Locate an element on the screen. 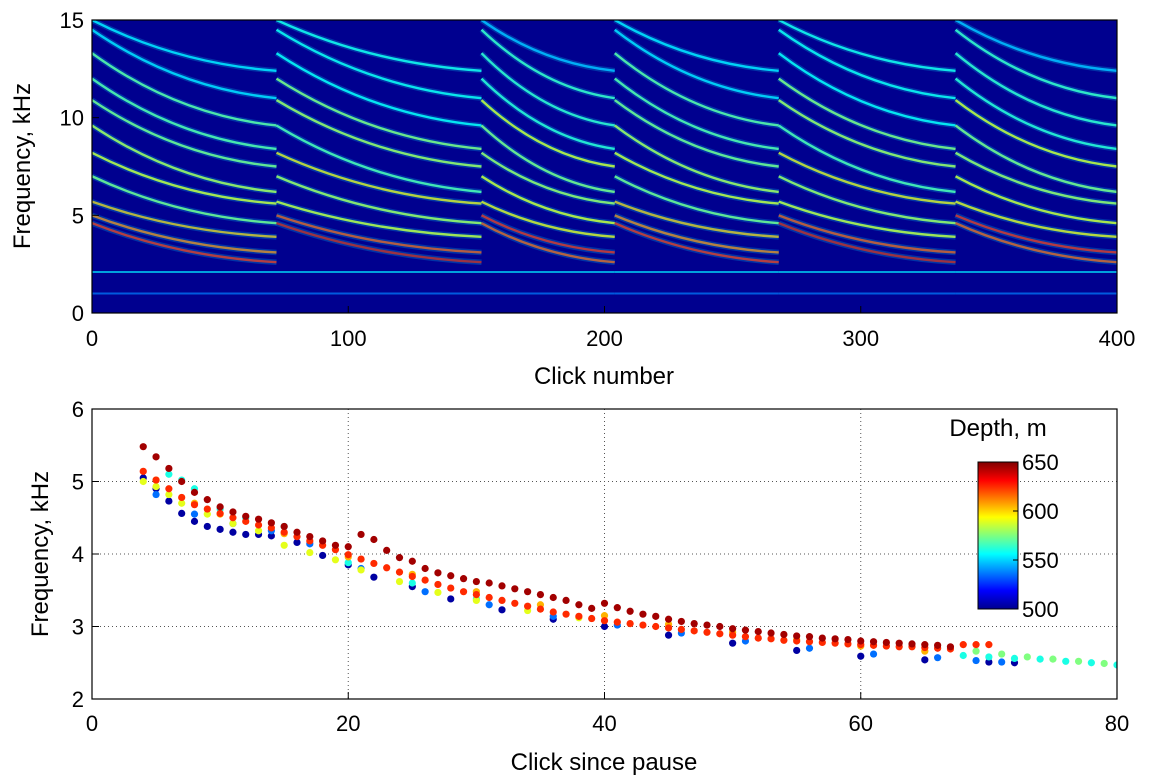 The image size is (1151, 779). scatter-x-axis-label: Click since pause is located at coordinates (604, 762).